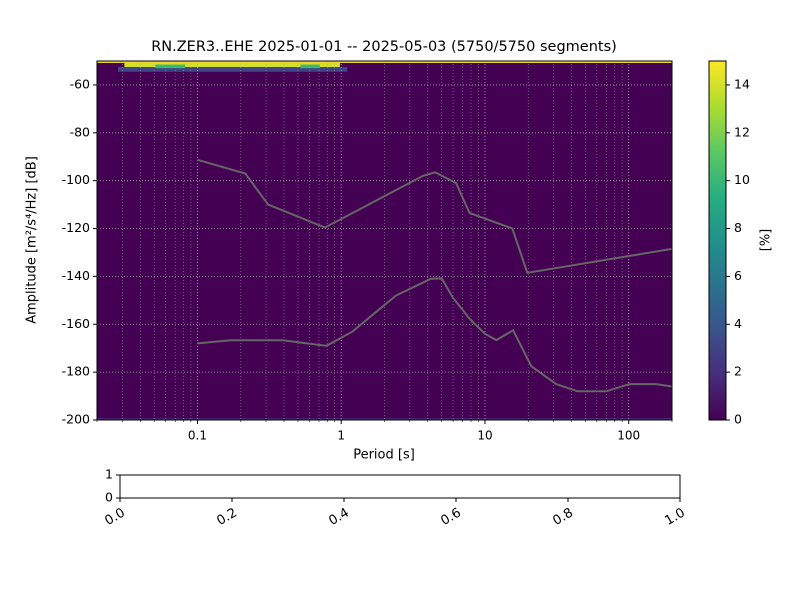  What do you see at coordinates (109, 497) in the screenshot?
I see `y-tick-label: 0` at bounding box center [109, 497].